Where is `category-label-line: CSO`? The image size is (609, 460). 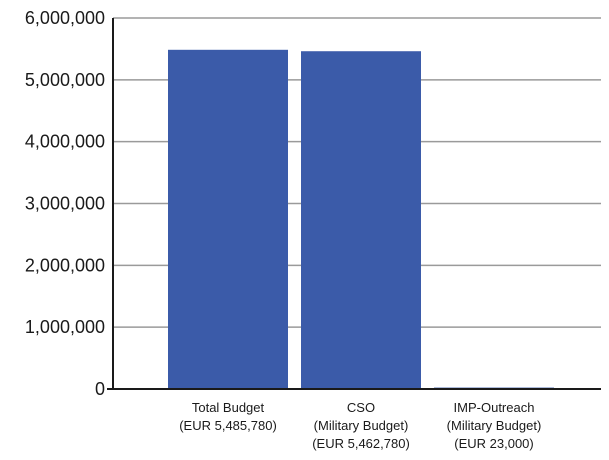
category-label-line: CSO is located at coordinates (361, 407).